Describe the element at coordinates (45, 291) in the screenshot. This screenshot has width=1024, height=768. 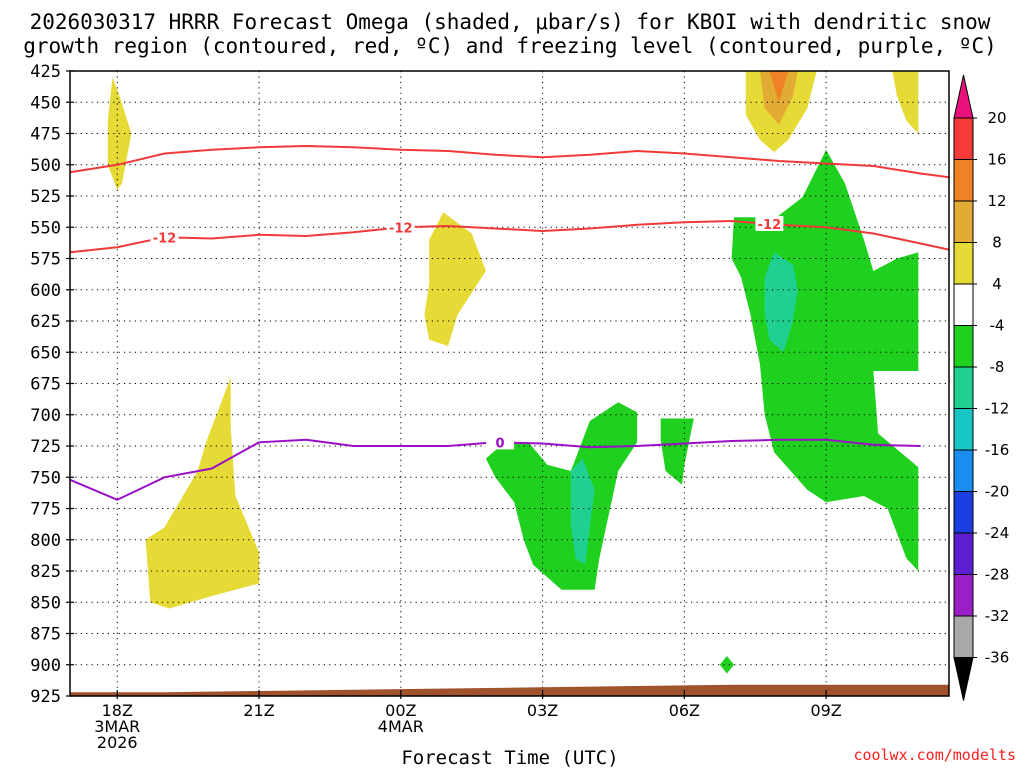
I see `y-tick-label: 600` at that location.